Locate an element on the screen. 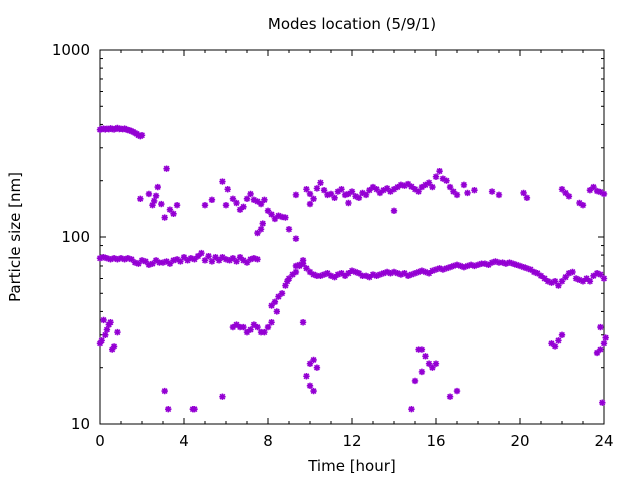  x-tick-label: 8 is located at coordinates (268, 441).